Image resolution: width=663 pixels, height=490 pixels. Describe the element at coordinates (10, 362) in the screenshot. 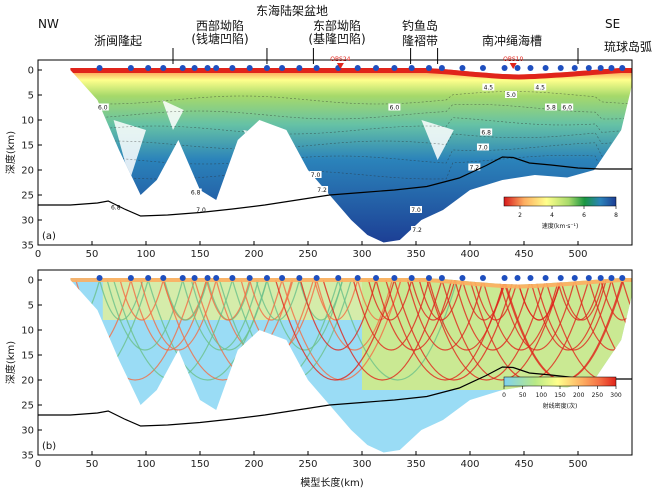

I see `y-axis-label: 深度(km)` at that location.